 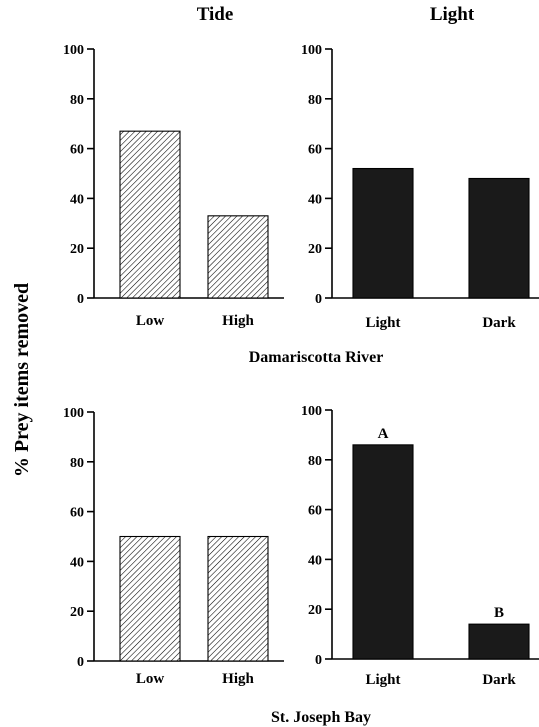 I want to click on bar-data-label: A, so click(x=383, y=434).